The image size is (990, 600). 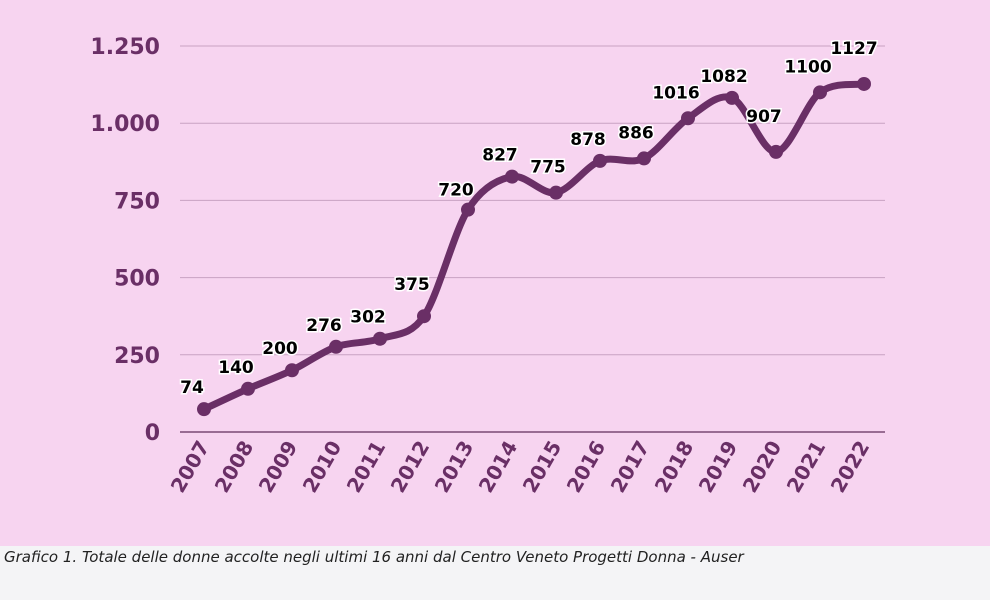 I want to click on data-label: 907, so click(x=764, y=117).